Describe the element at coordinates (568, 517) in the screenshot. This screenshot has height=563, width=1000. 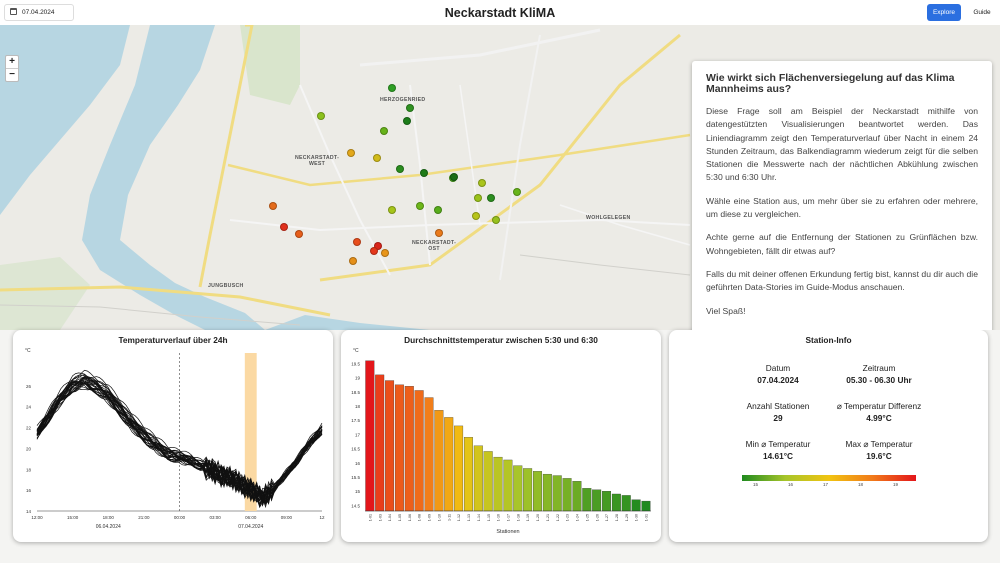
I see `x-tick-label: 1-23` at that location.